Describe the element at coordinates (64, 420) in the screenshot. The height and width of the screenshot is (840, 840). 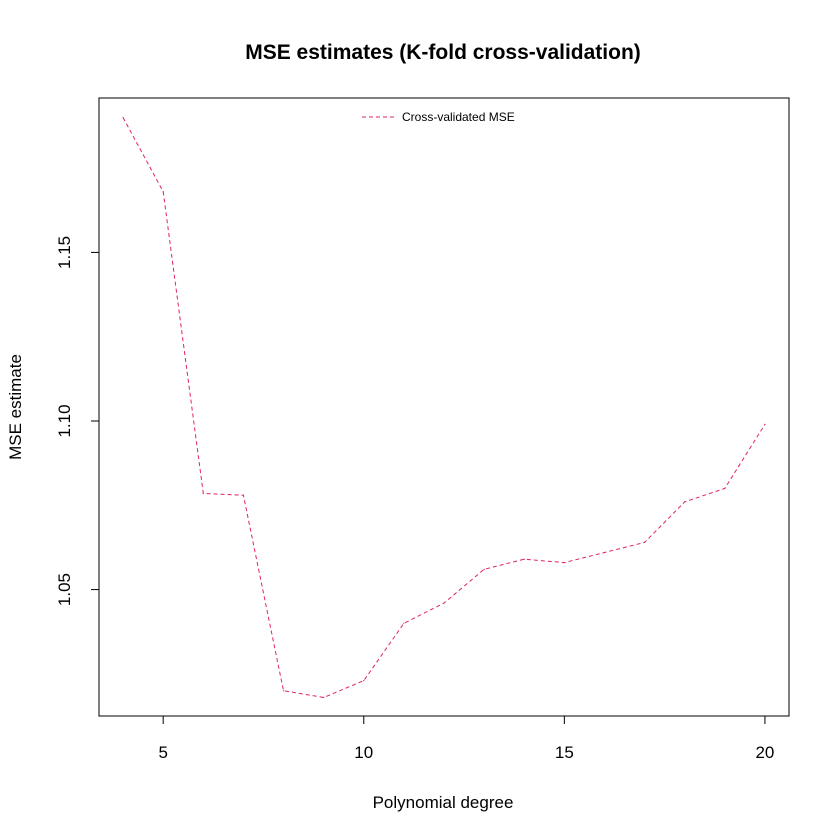
I see `y-tick-label: 1.10` at that location.